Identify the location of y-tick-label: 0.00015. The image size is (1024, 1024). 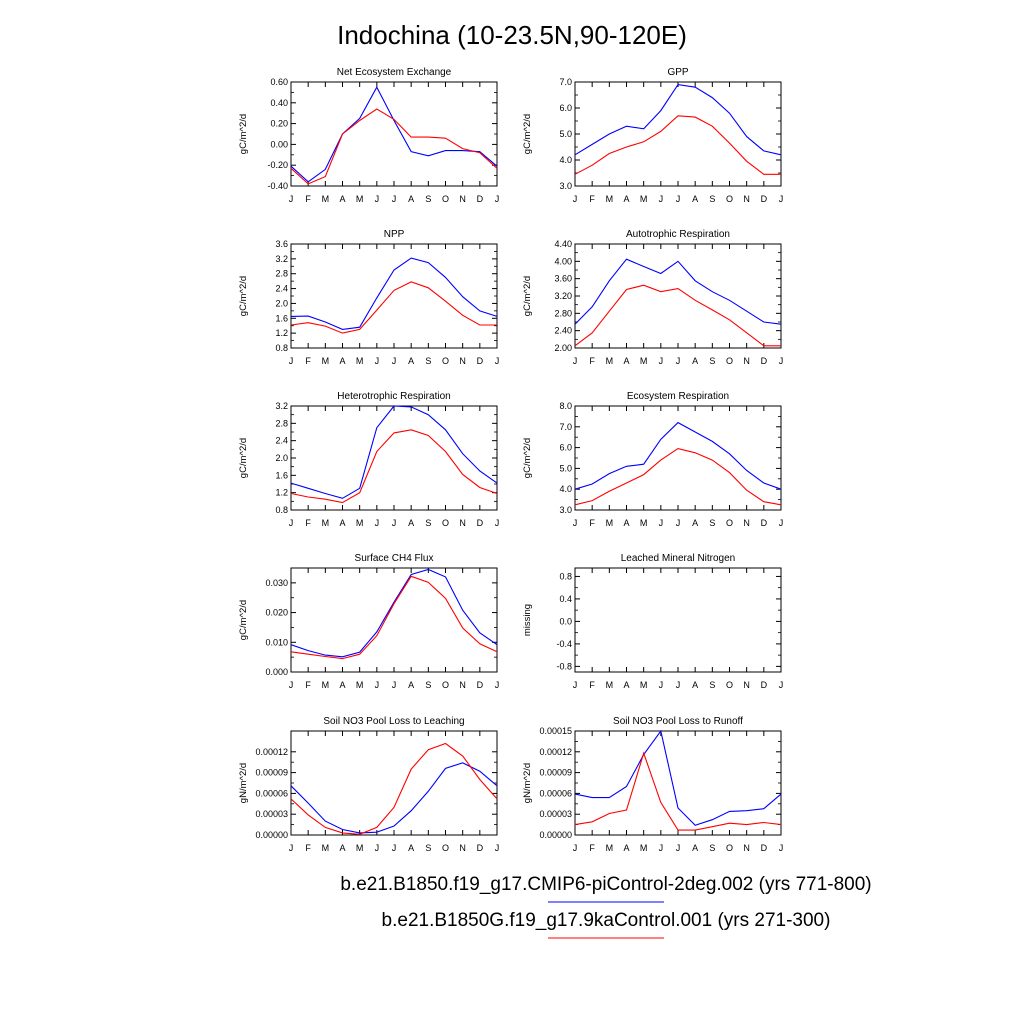
(555, 731).